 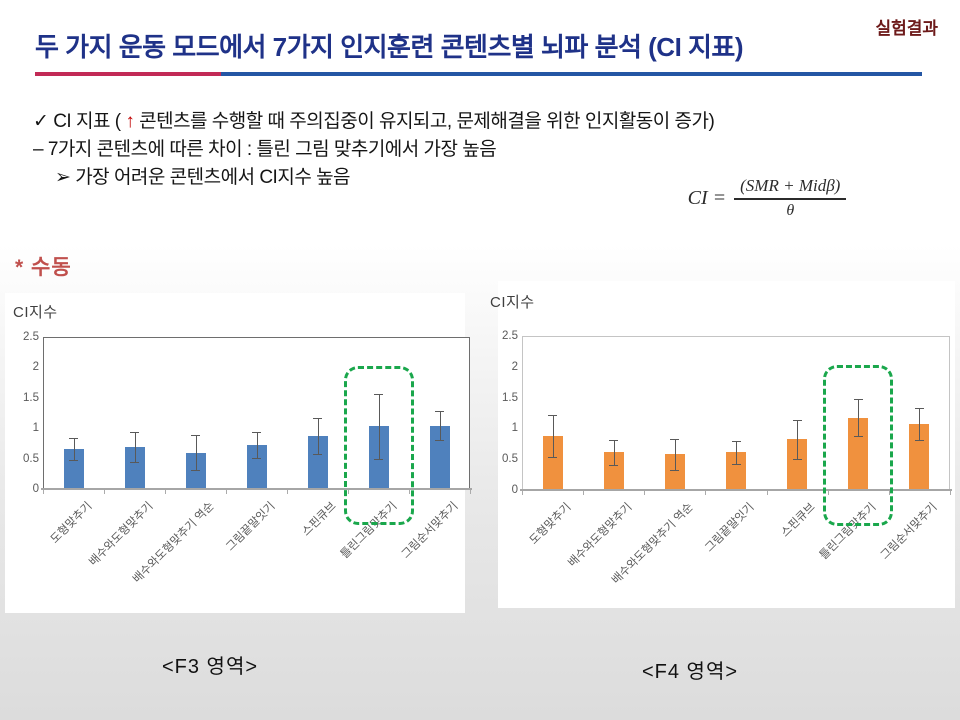 I want to click on formula-fraction: (SMR + Midβ) θ, so click(x=790, y=198).